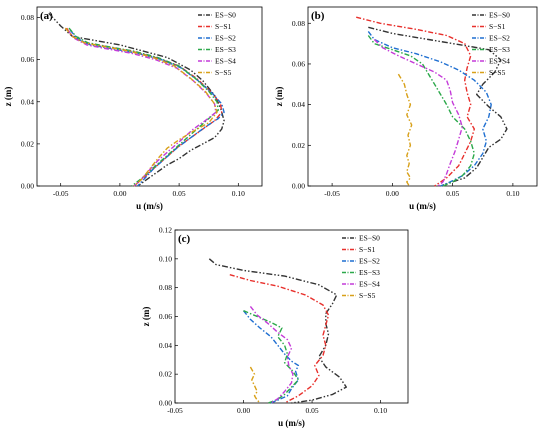 The width and height of the screenshot is (550, 435). Describe the element at coordinates (46, 16) in the screenshot. I see `panel-label: (a)` at that location.